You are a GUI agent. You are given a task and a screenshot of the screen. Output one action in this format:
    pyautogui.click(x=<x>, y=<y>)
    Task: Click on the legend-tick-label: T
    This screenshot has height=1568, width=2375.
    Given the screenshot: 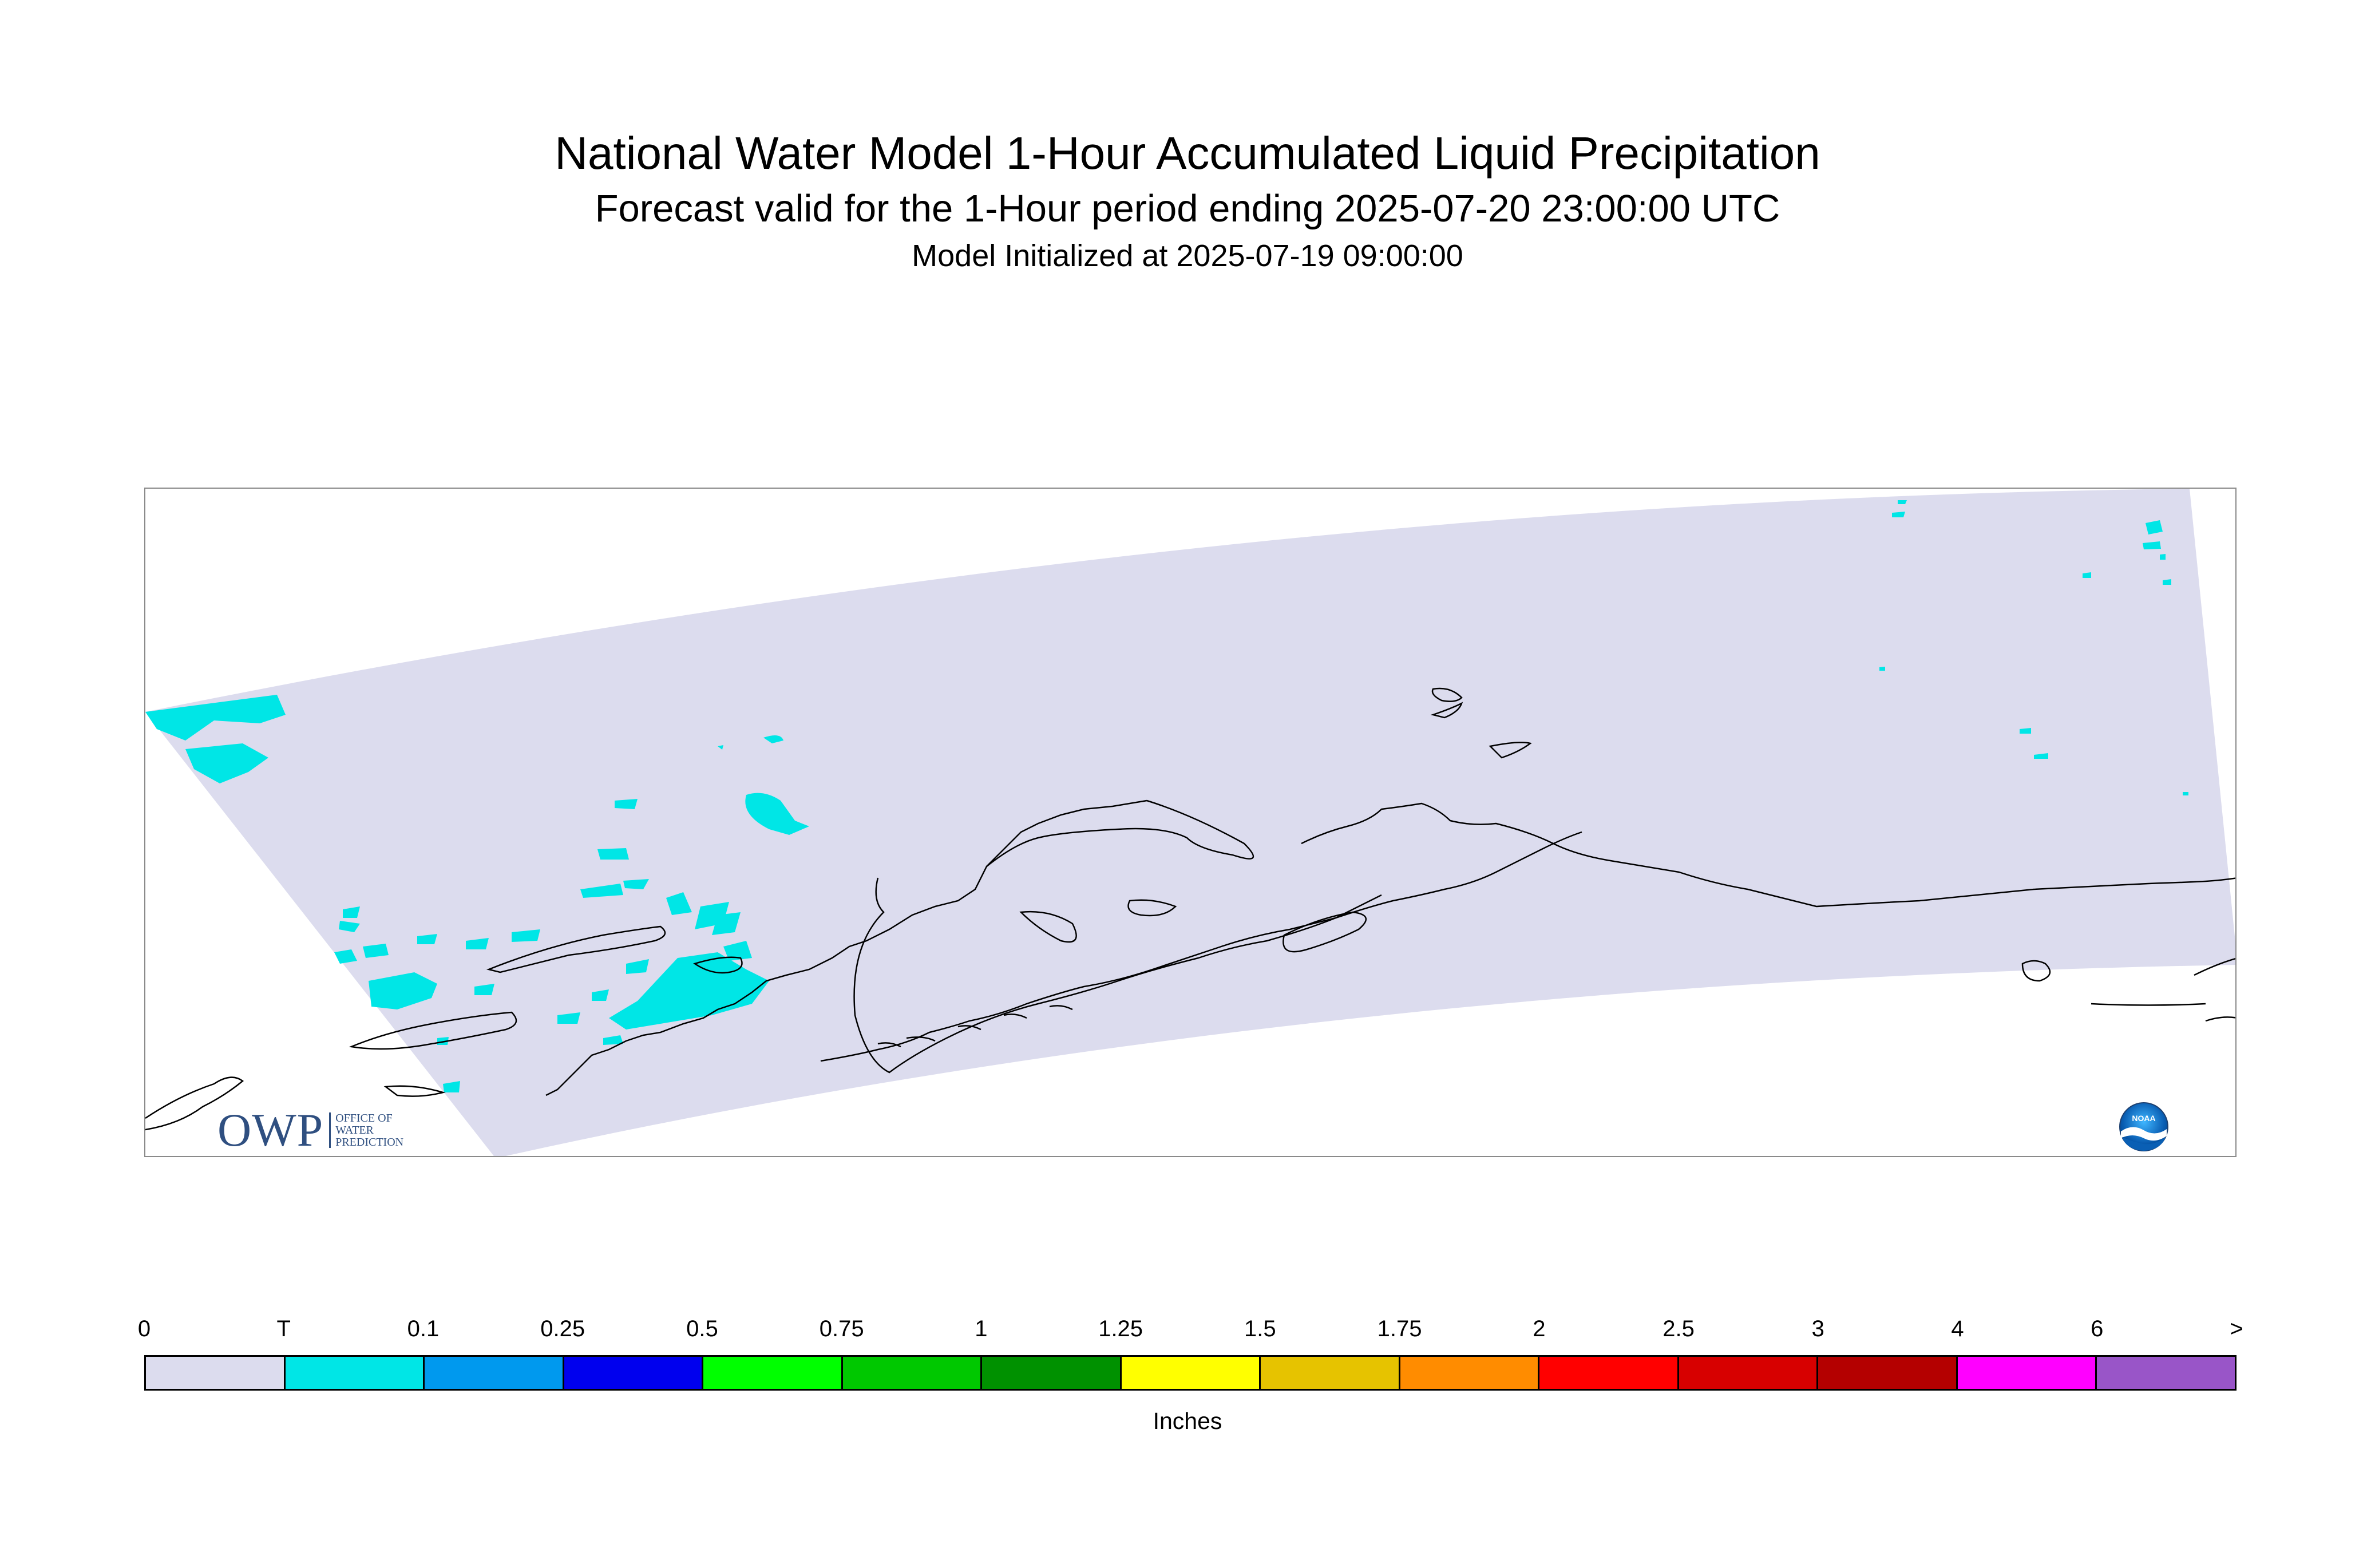 What is the action you would take?
    pyautogui.click(x=284, y=1328)
    